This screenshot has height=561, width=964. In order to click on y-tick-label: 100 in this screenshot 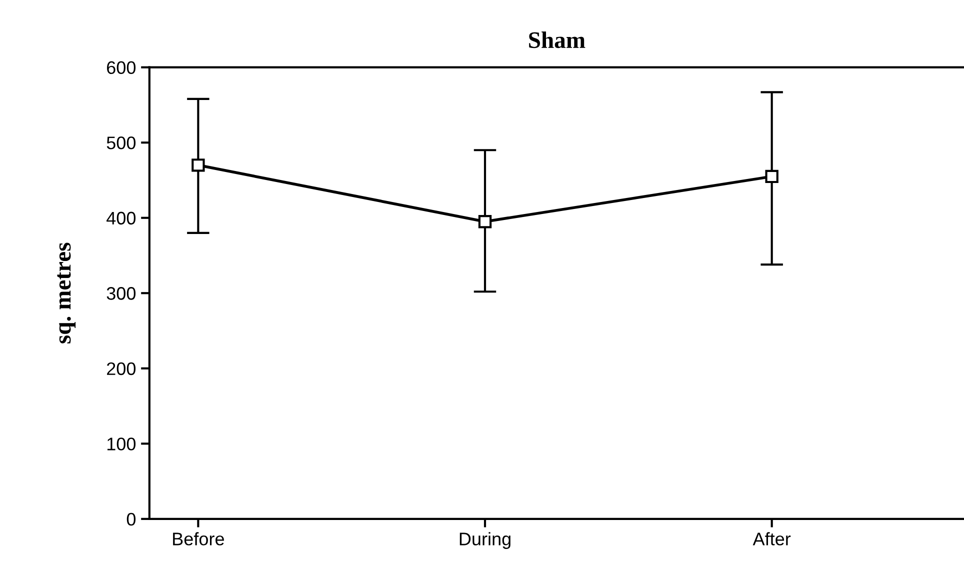, I will do `click(121, 444)`.